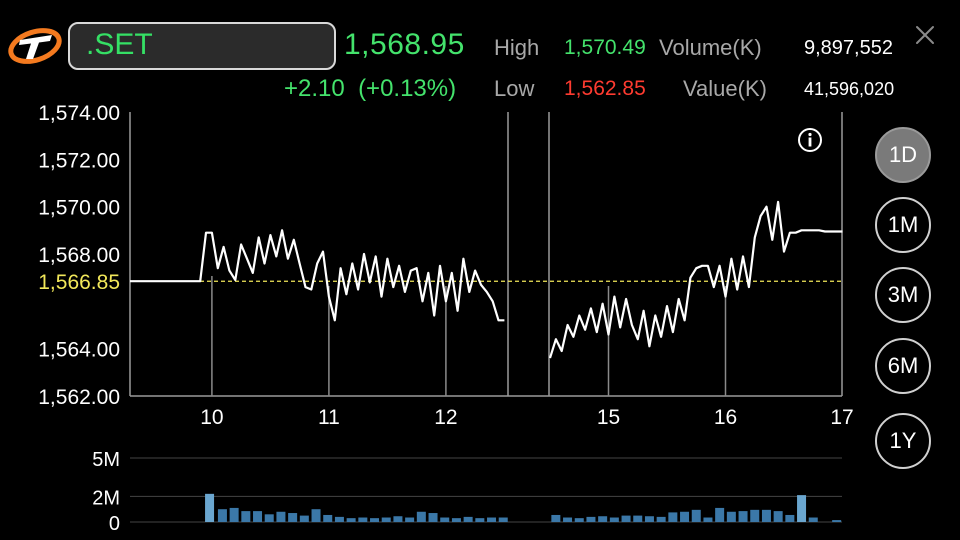 The width and height of the screenshot is (960, 540). I want to click on period-button-1m: 1M, so click(903, 225).